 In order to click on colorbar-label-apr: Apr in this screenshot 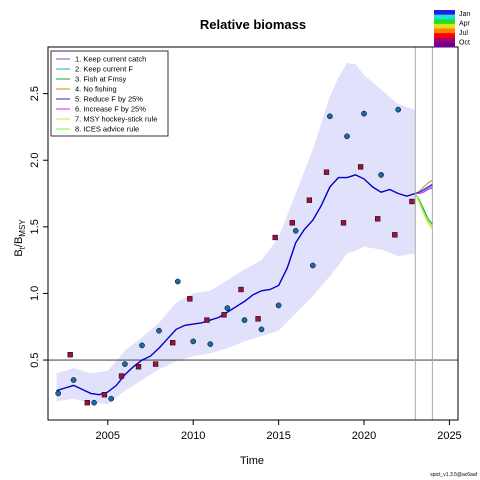, I will do `click(465, 24)`.